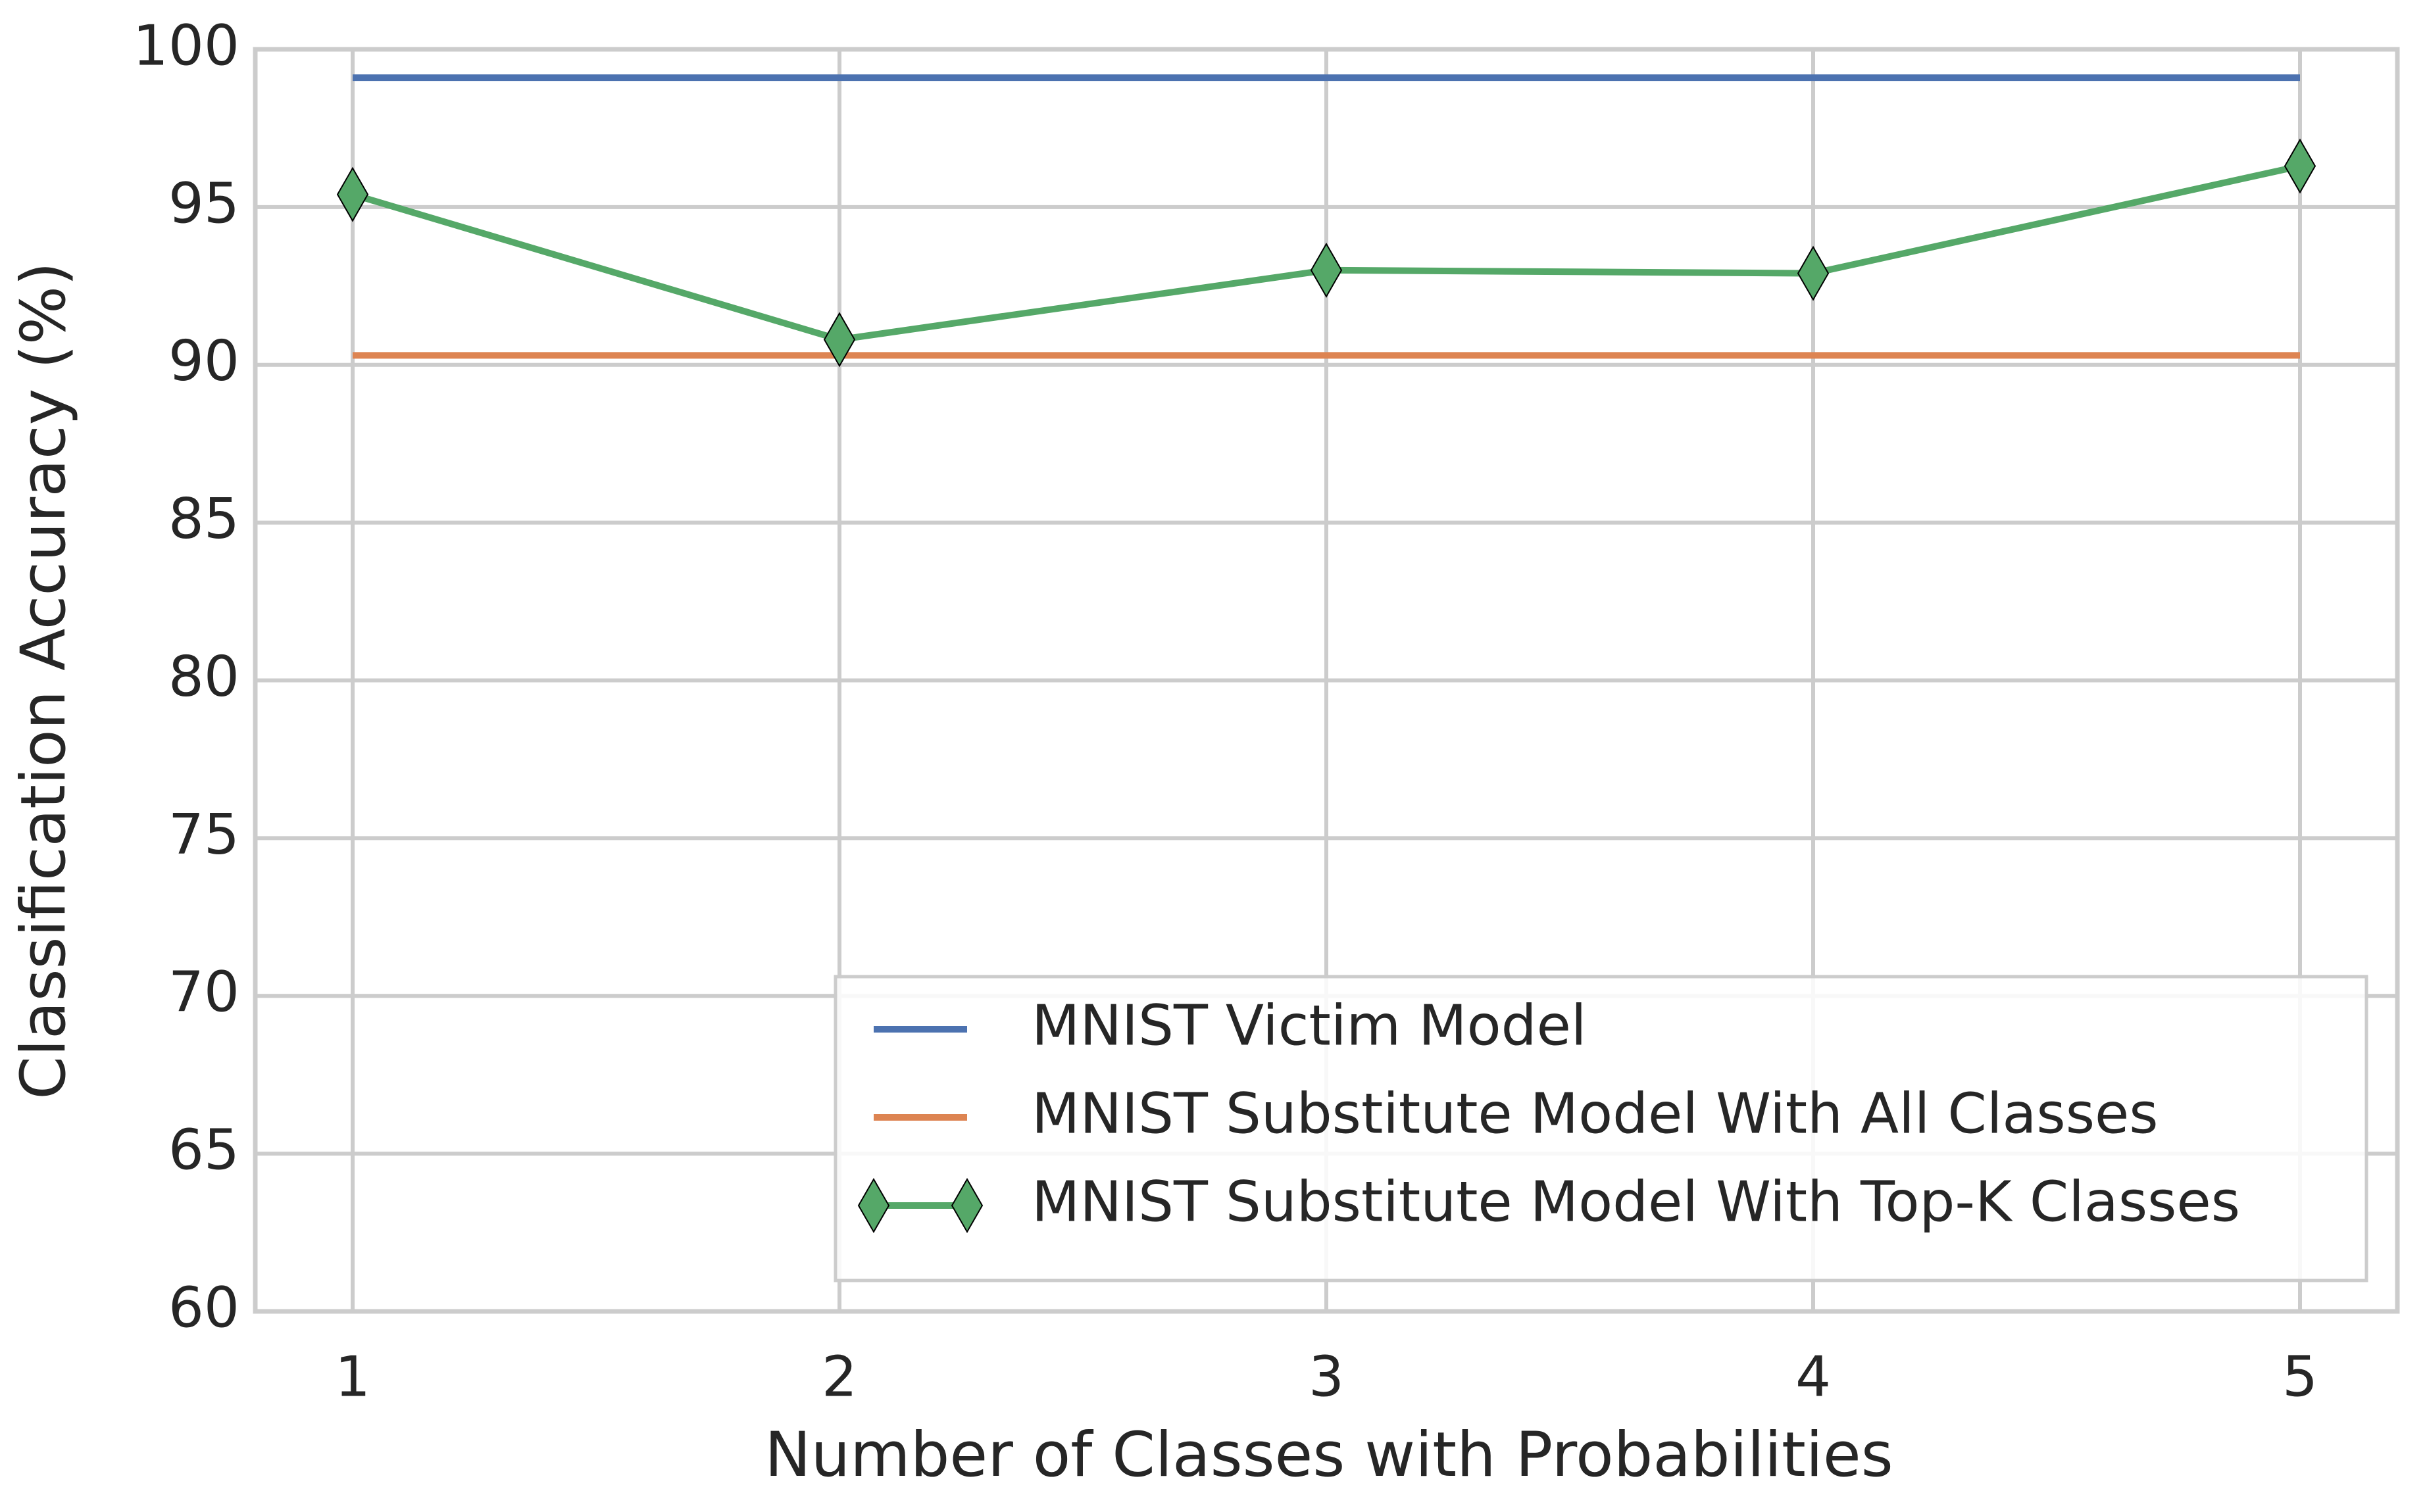  Describe the element at coordinates (1326, 1376) in the screenshot. I see `x-tick-label: 3` at that location.